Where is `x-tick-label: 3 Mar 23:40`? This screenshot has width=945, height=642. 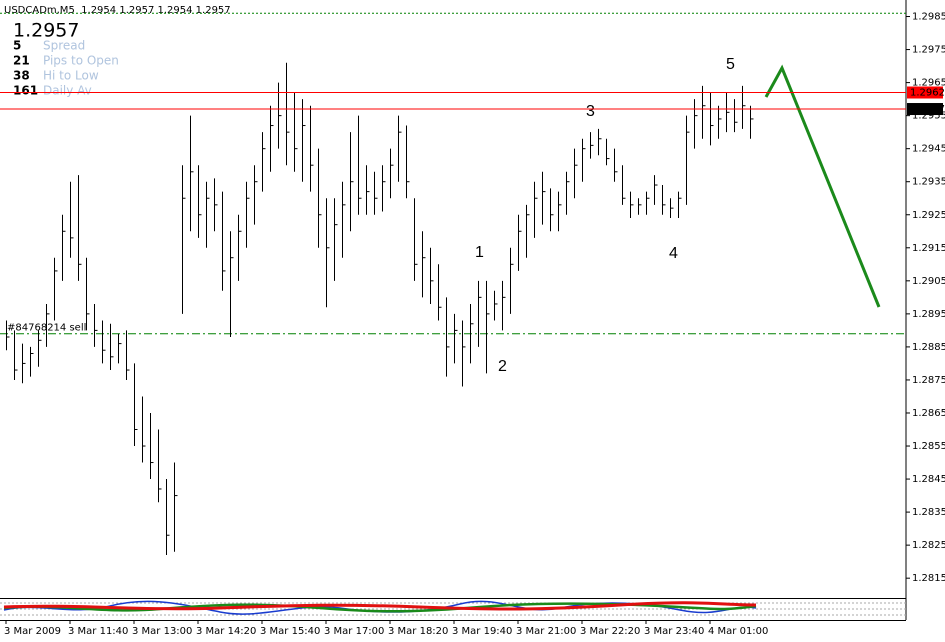
x-tick-label: 3 Mar 23:40 is located at coordinates (674, 631).